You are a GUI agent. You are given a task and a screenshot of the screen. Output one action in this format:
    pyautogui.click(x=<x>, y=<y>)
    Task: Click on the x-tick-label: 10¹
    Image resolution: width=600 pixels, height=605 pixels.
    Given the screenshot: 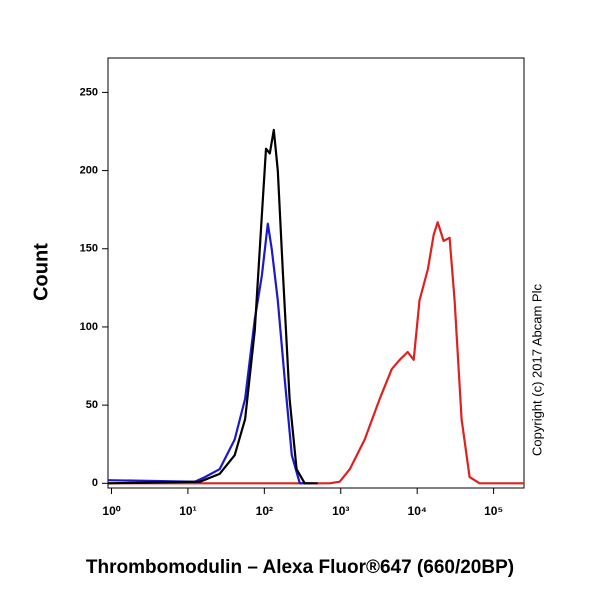 What is the action you would take?
    pyautogui.click(x=187, y=511)
    